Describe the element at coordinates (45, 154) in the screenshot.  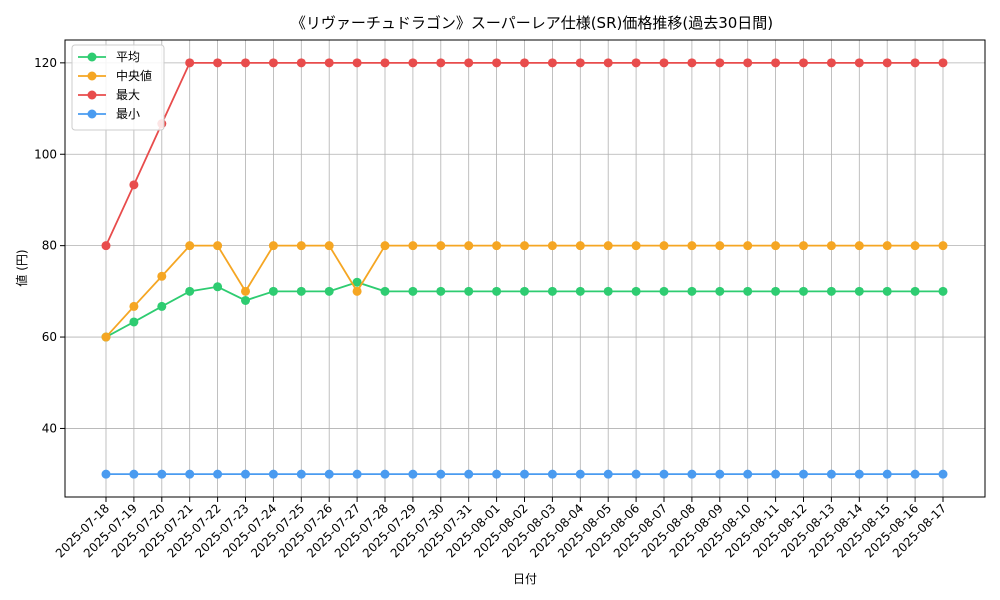
I see `y-tick-label: 100` at that location.